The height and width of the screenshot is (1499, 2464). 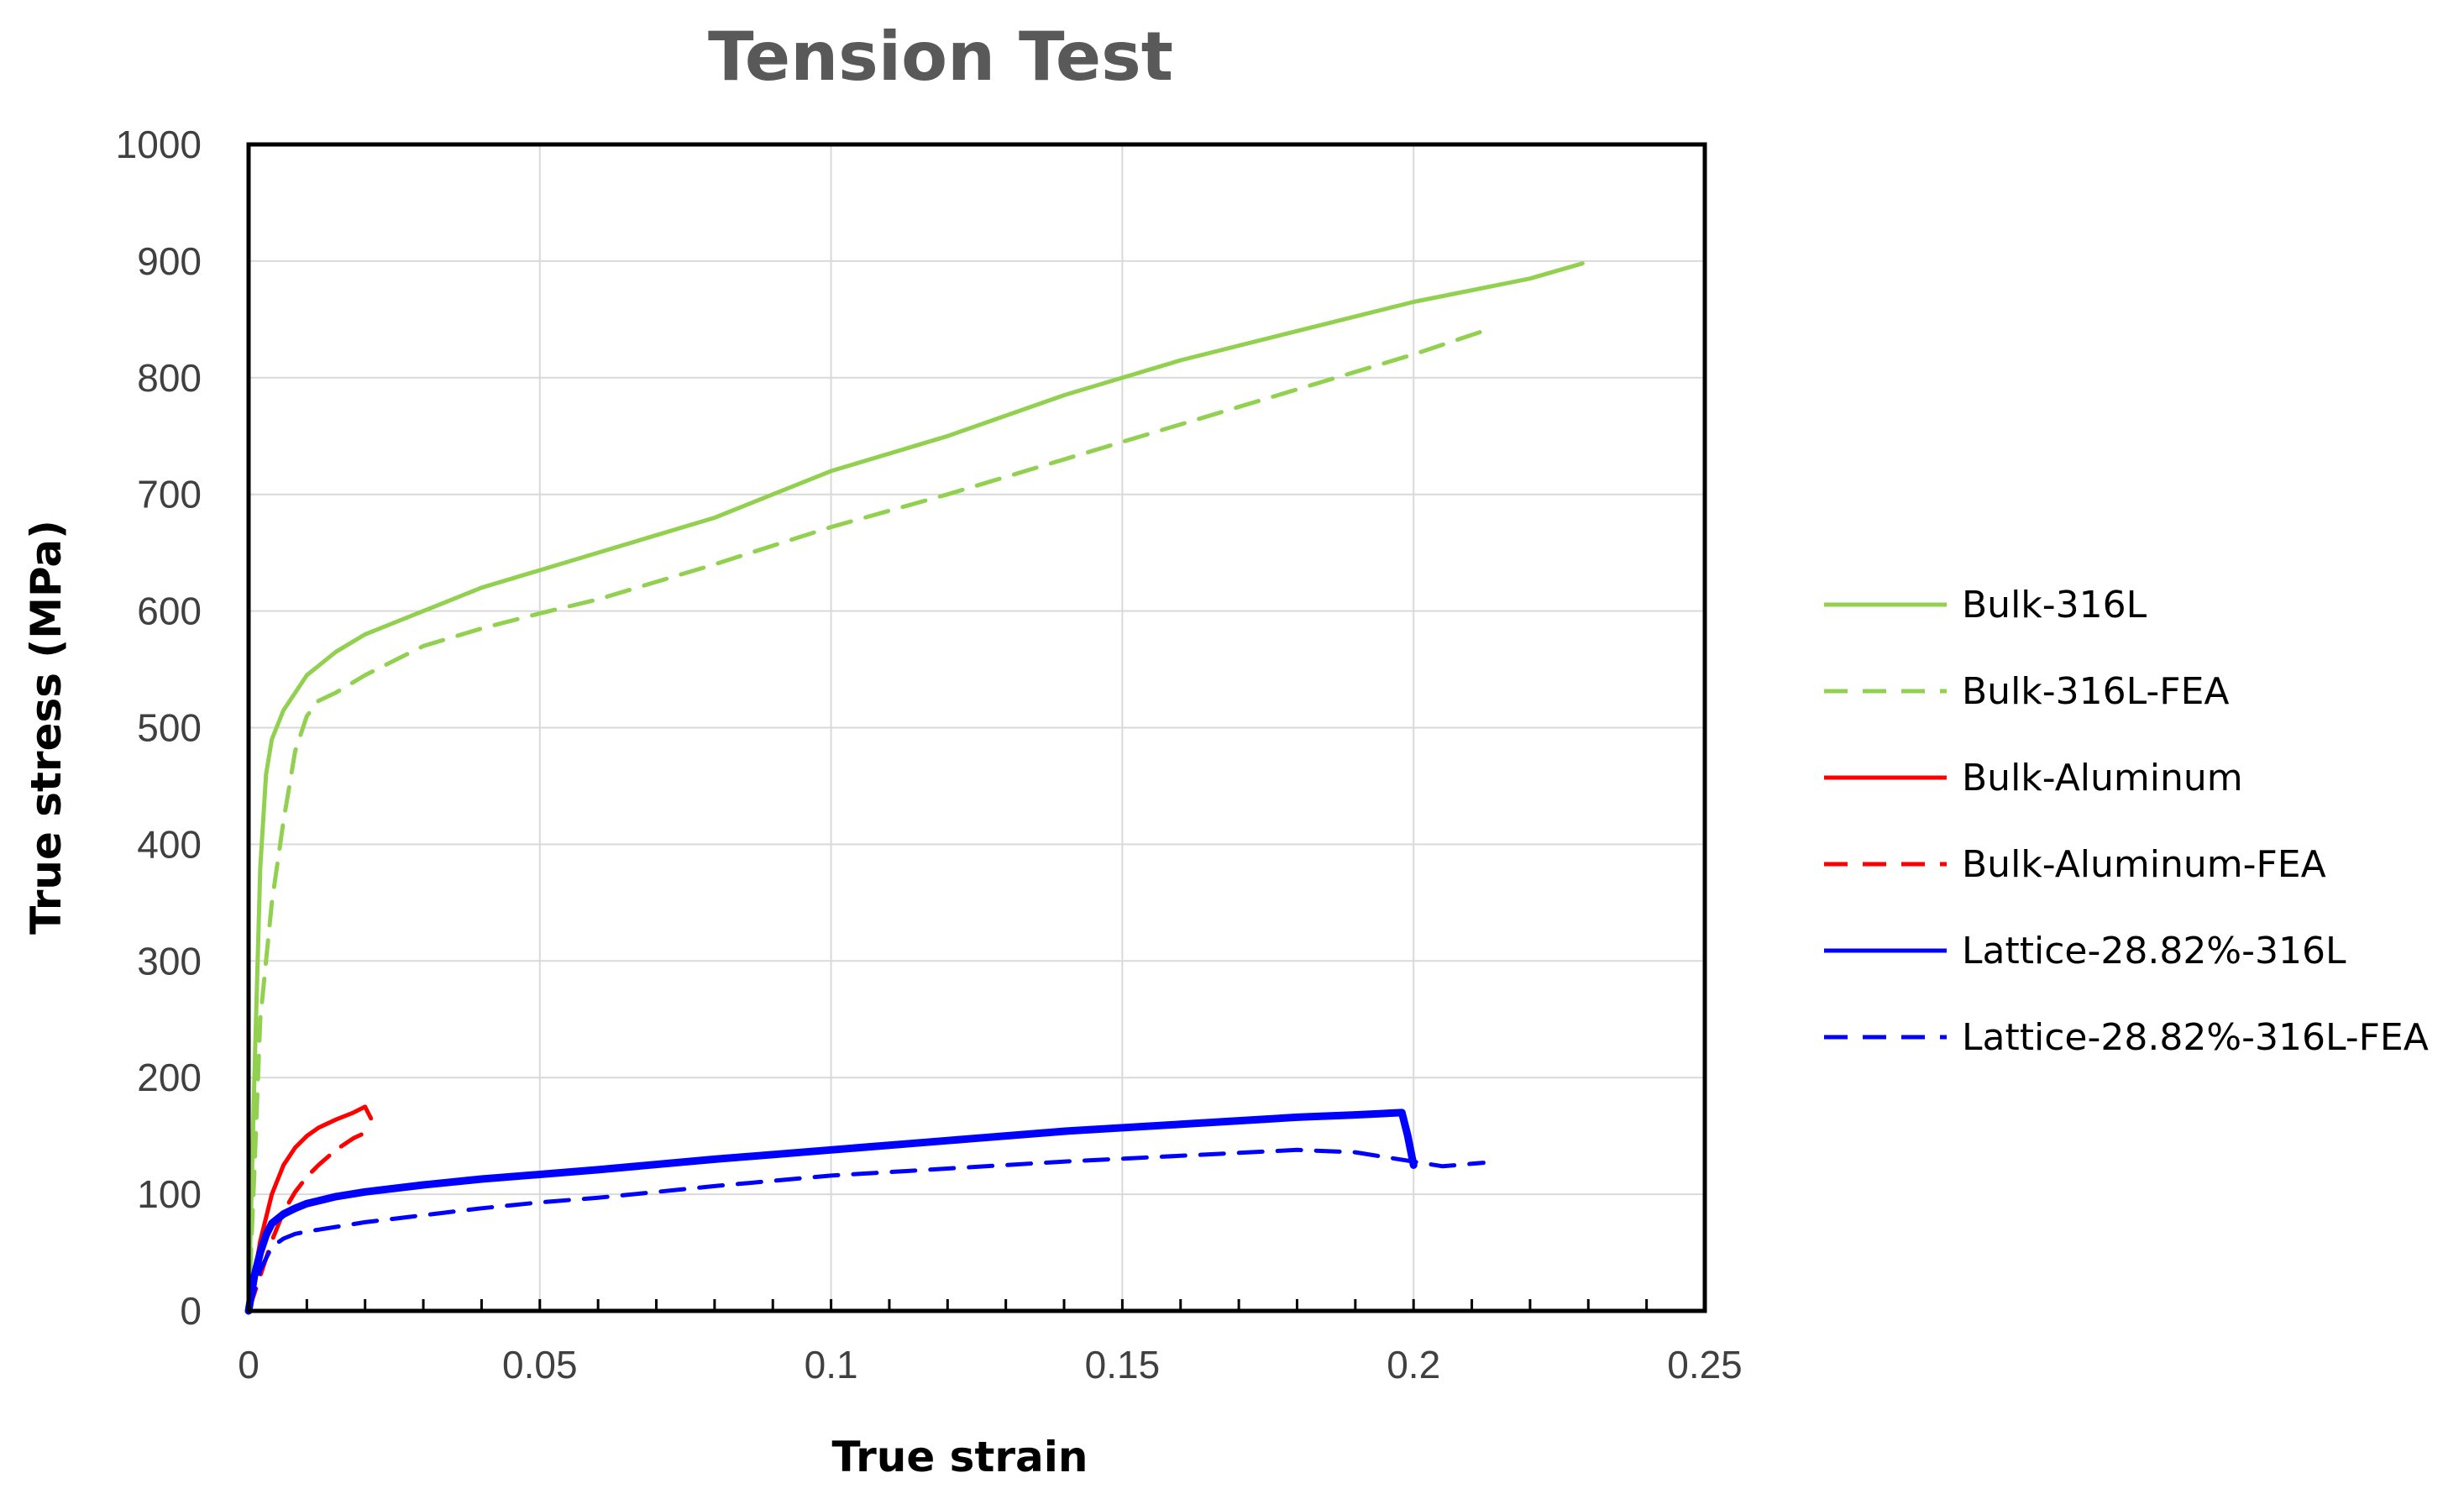 I want to click on y-tick-label: 600, so click(x=169, y=611).